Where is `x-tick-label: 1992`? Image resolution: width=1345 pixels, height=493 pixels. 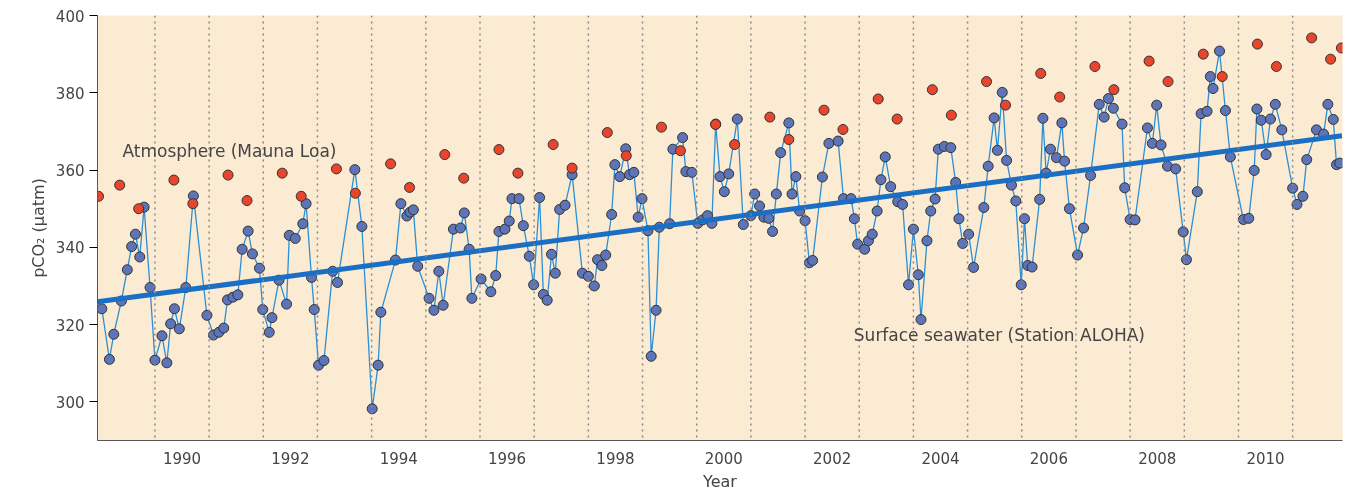 x-tick-label: 1992 is located at coordinates (290, 458).